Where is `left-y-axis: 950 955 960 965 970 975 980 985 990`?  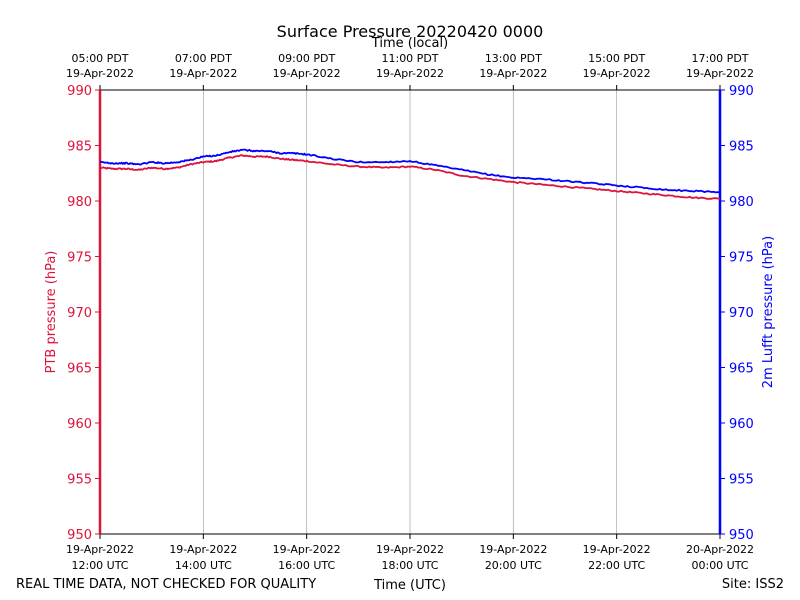
left-y-axis: 950 955 960 965 970 975 980 985 990 is located at coordinates (83, 313).